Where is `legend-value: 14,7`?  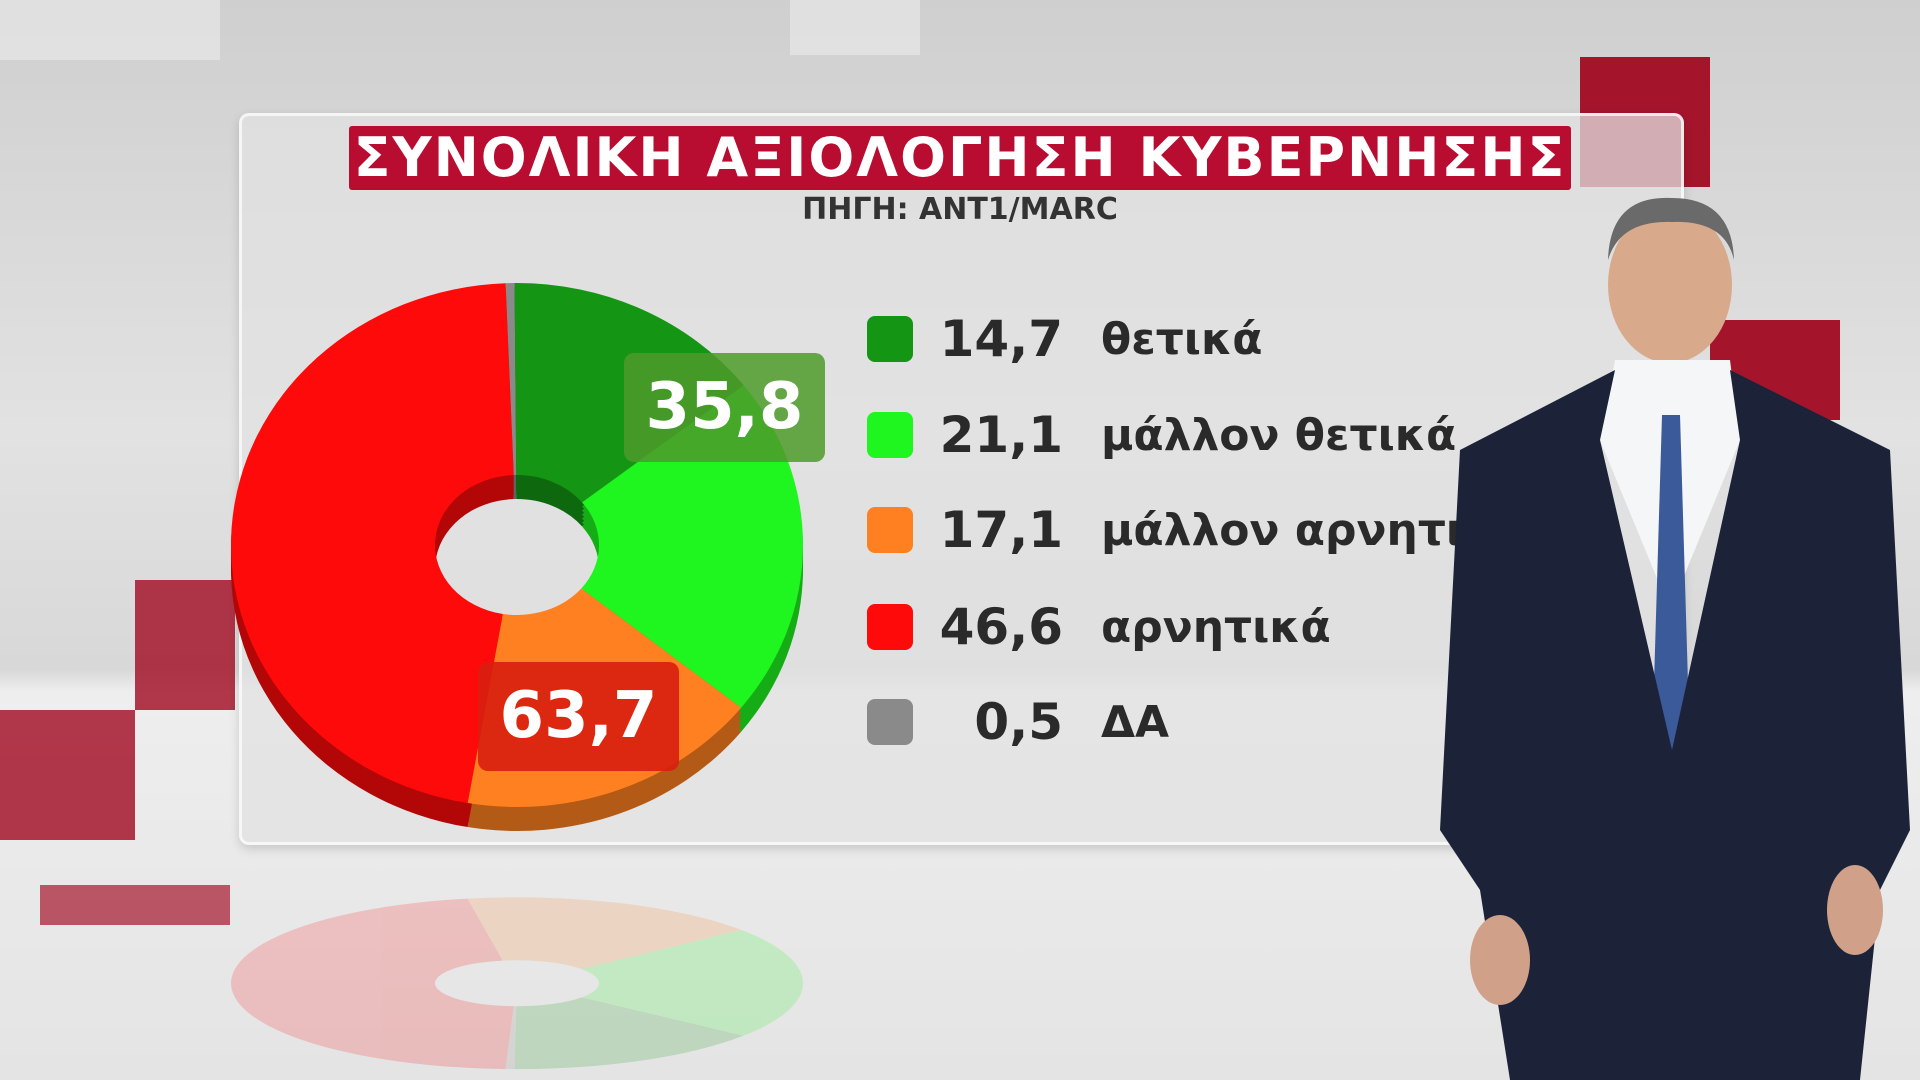
legend-value: 14,7 is located at coordinates (1001, 339).